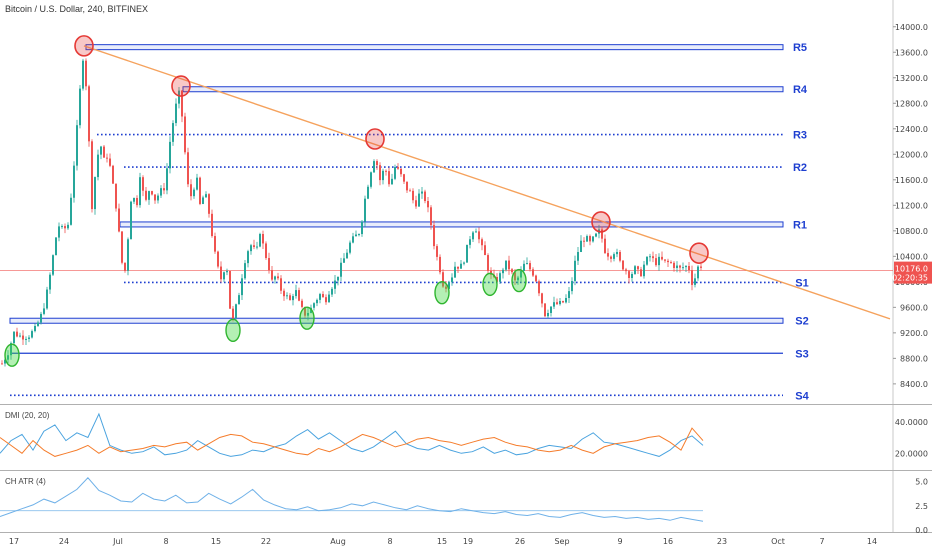 This screenshot has height=550, width=932. I want to click on x-tick-label: 15, so click(216, 541).